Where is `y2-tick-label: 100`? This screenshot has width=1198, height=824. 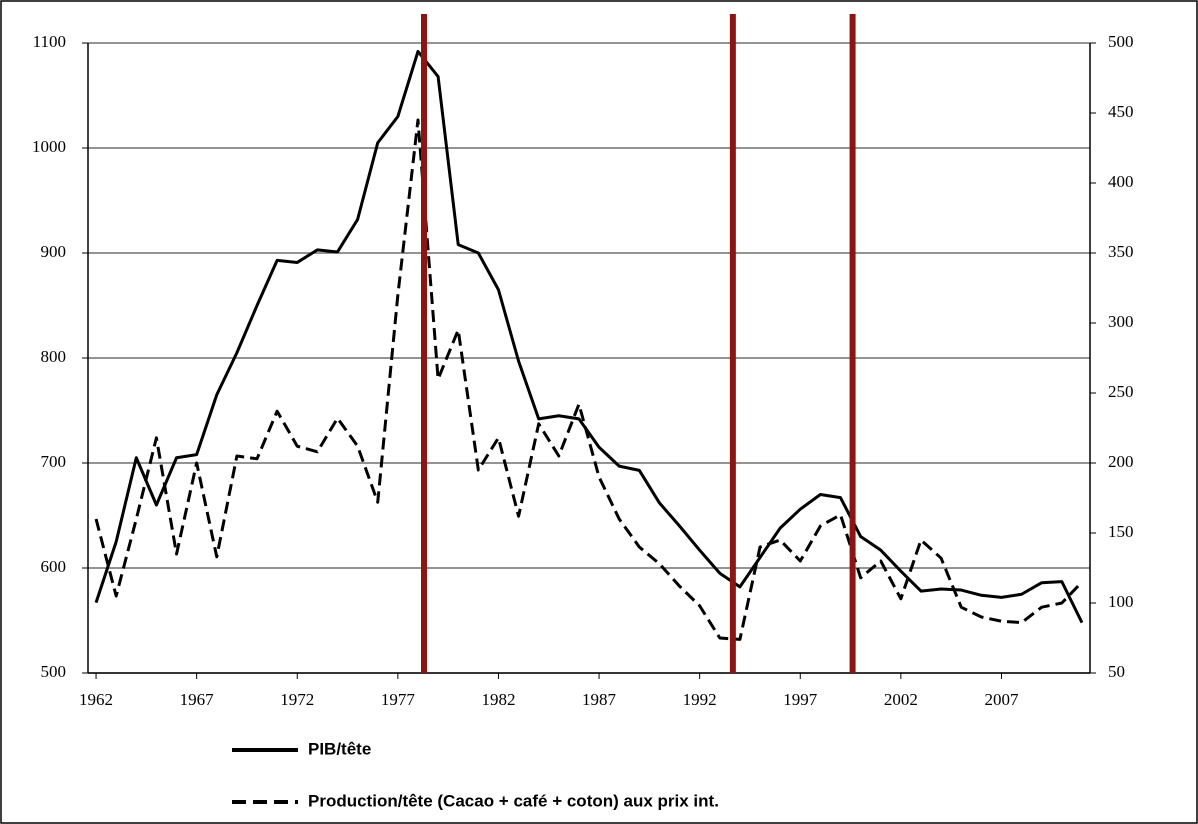 y2-tick-label: 100 is located at coordinates (1121, 601).